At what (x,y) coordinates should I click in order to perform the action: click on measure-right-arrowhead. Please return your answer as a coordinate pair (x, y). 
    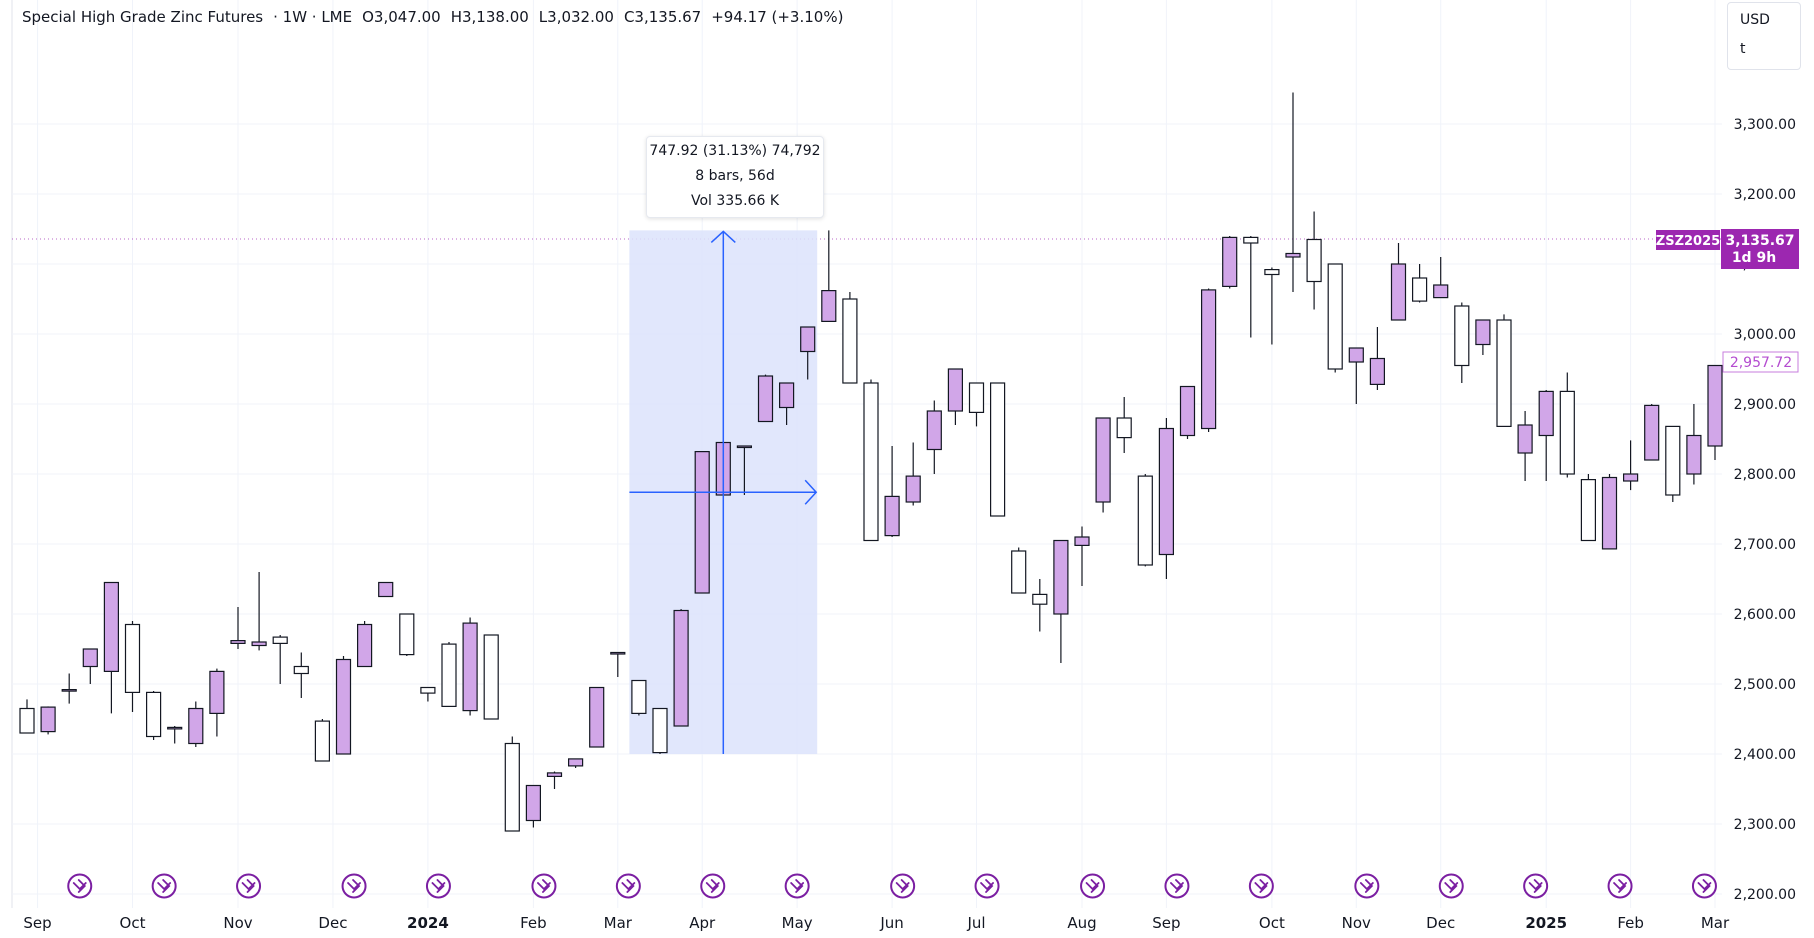
    Looking at the image, I should click on (811, 492).